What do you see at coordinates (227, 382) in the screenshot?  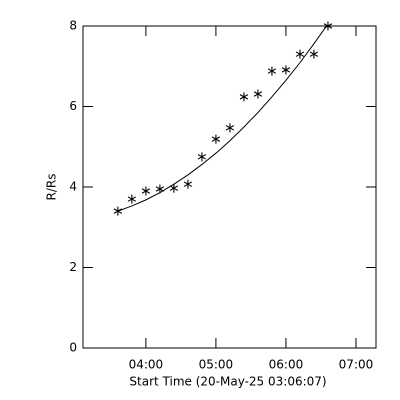 I see `x-axis-label: Start Time (20-May-25 03:06:07)` at bounding box center [227, 382].